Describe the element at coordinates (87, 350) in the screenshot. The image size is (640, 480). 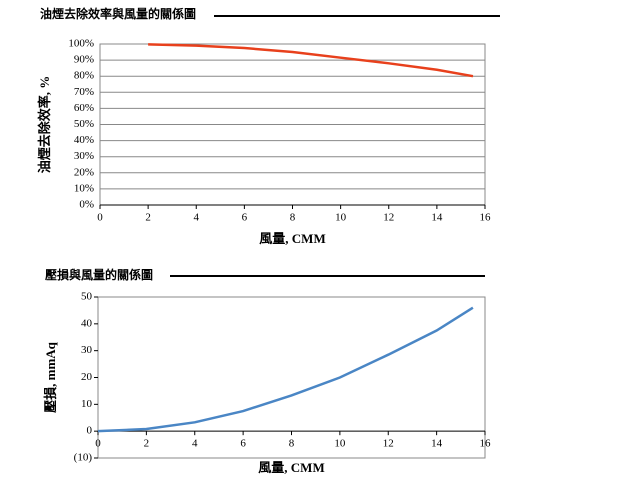
I see `y-tick-label: 30` at that location.